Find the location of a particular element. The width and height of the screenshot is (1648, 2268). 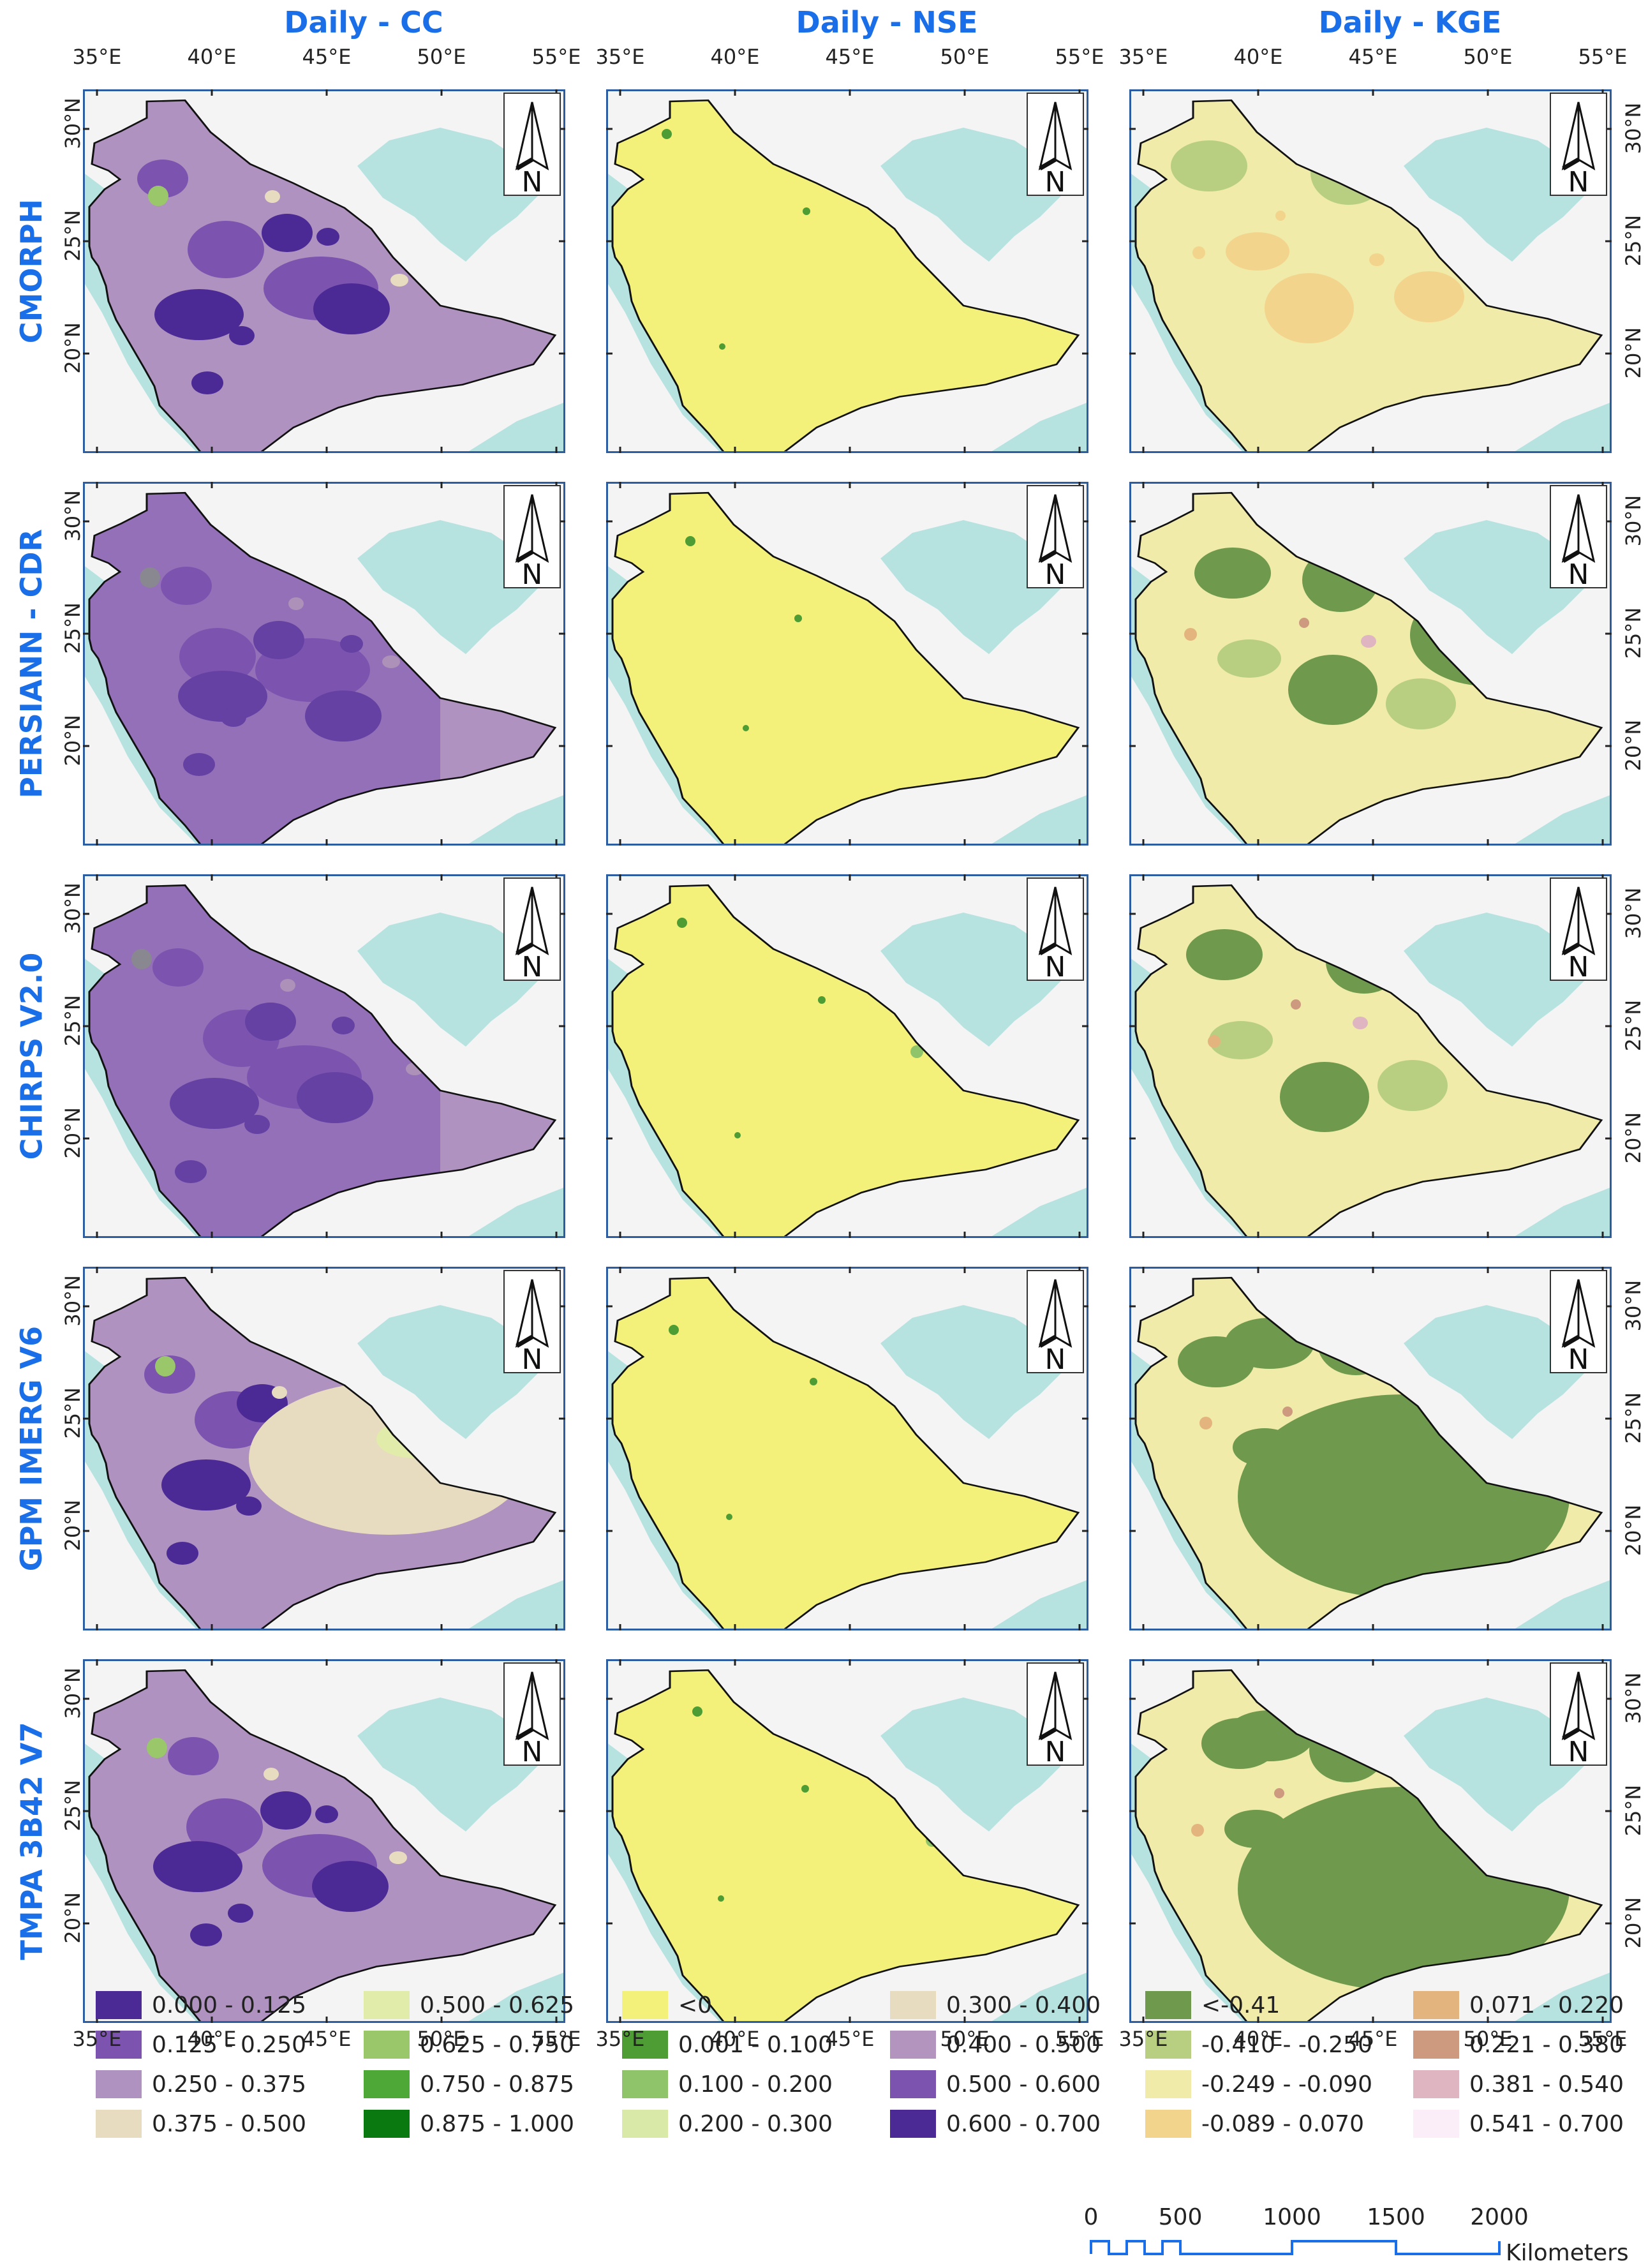

row-label-chirps: CHIRPS V2.0 is located at coordinates (31, 1056).